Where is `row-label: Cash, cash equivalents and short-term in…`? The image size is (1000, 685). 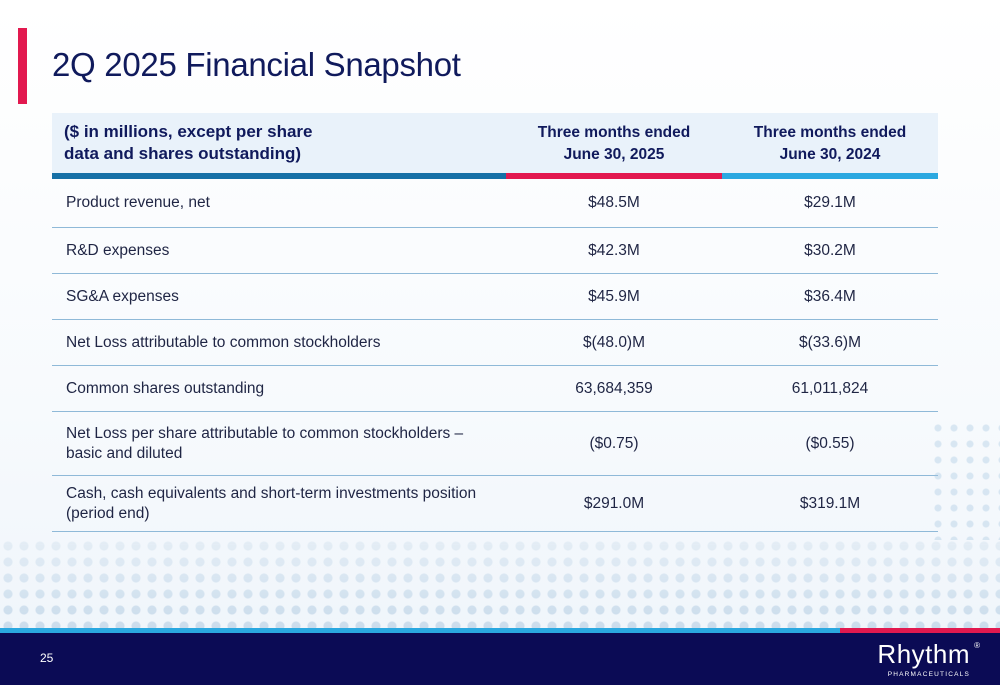
row-label: Cash, cash equivalents and short-term in… is located at coordinates (269, 504).